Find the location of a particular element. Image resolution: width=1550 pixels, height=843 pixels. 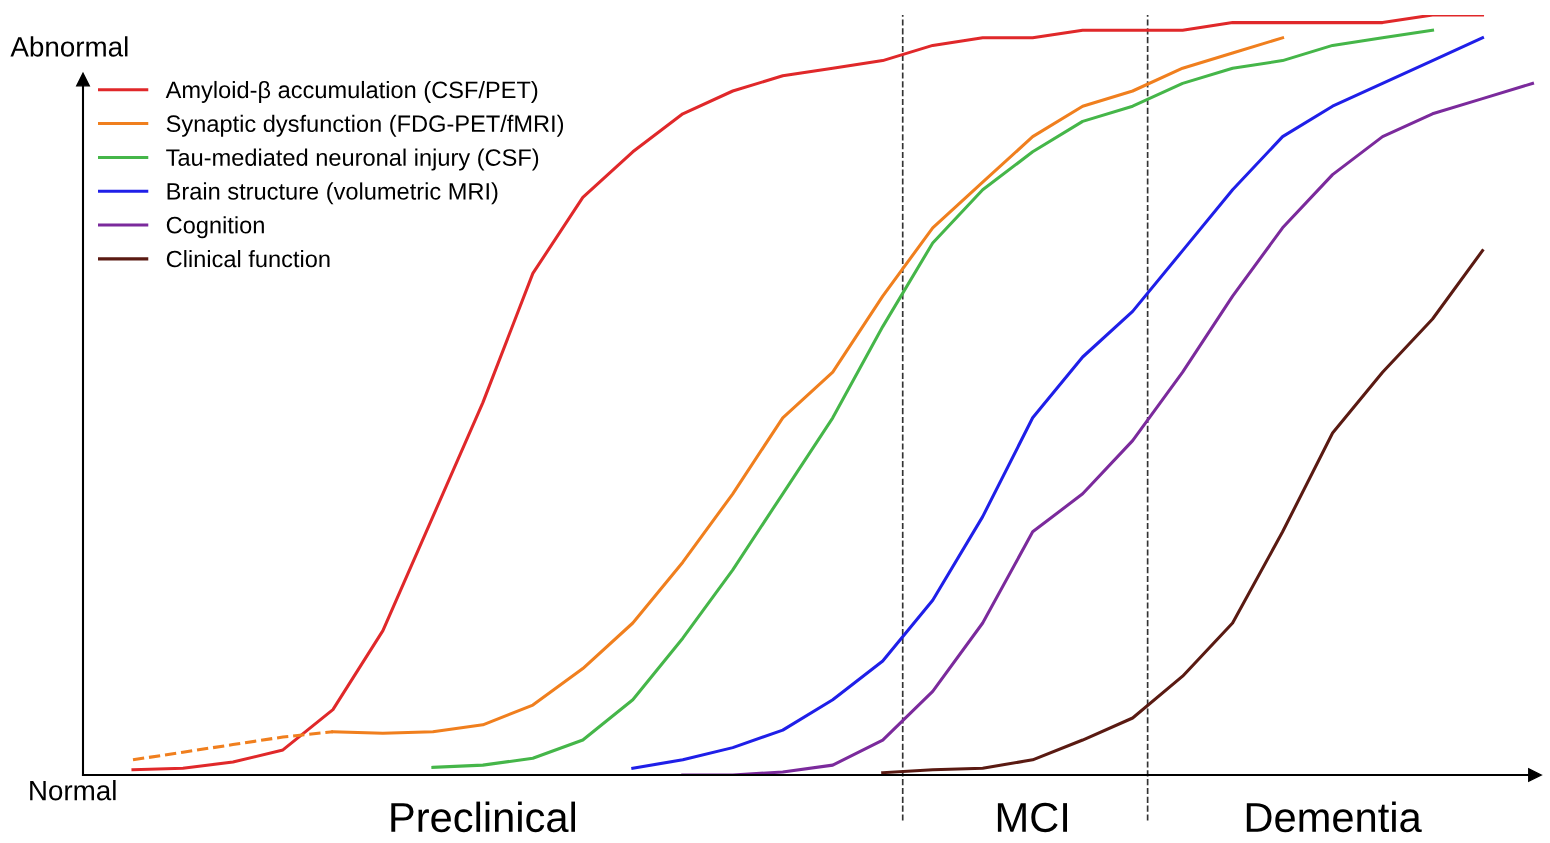

text: Preclinical is located at coordinates (483, 817).